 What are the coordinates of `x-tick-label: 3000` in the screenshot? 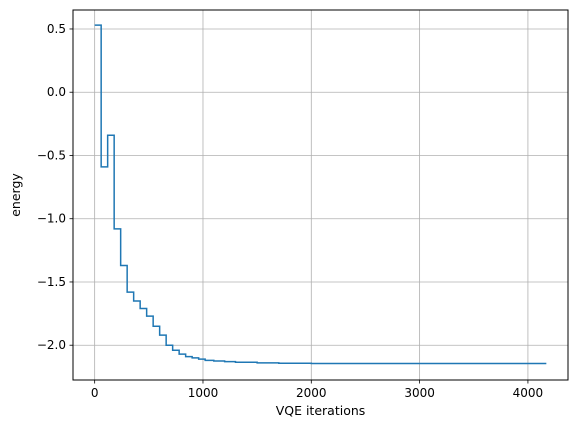 It's located at (419, 393).